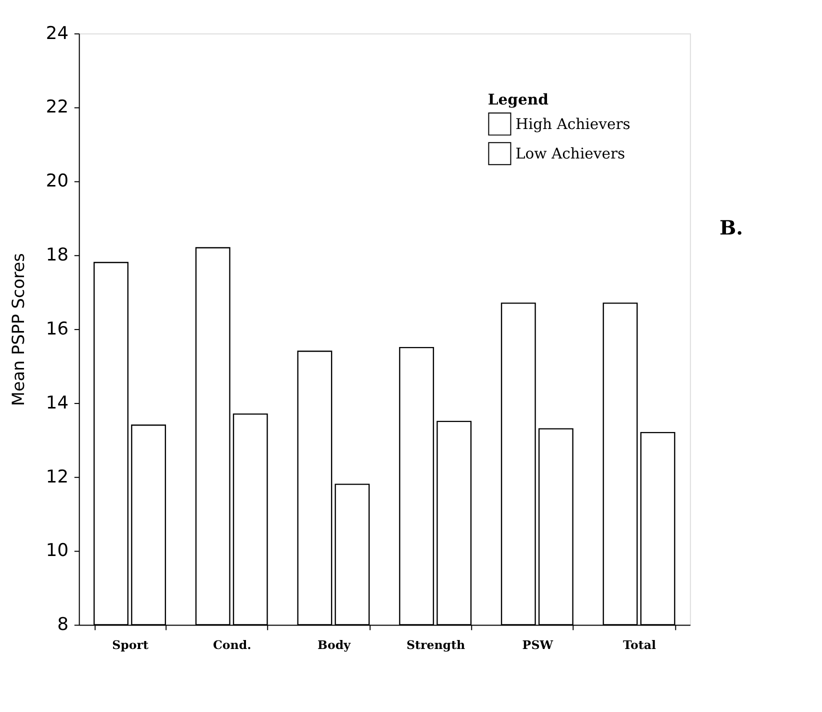 Image resolution: width=822 pixels, height=712 pixels. Describe the element at coordinates (334, 645) in the screenshot. I see `x-tick-label: Body` at that location.